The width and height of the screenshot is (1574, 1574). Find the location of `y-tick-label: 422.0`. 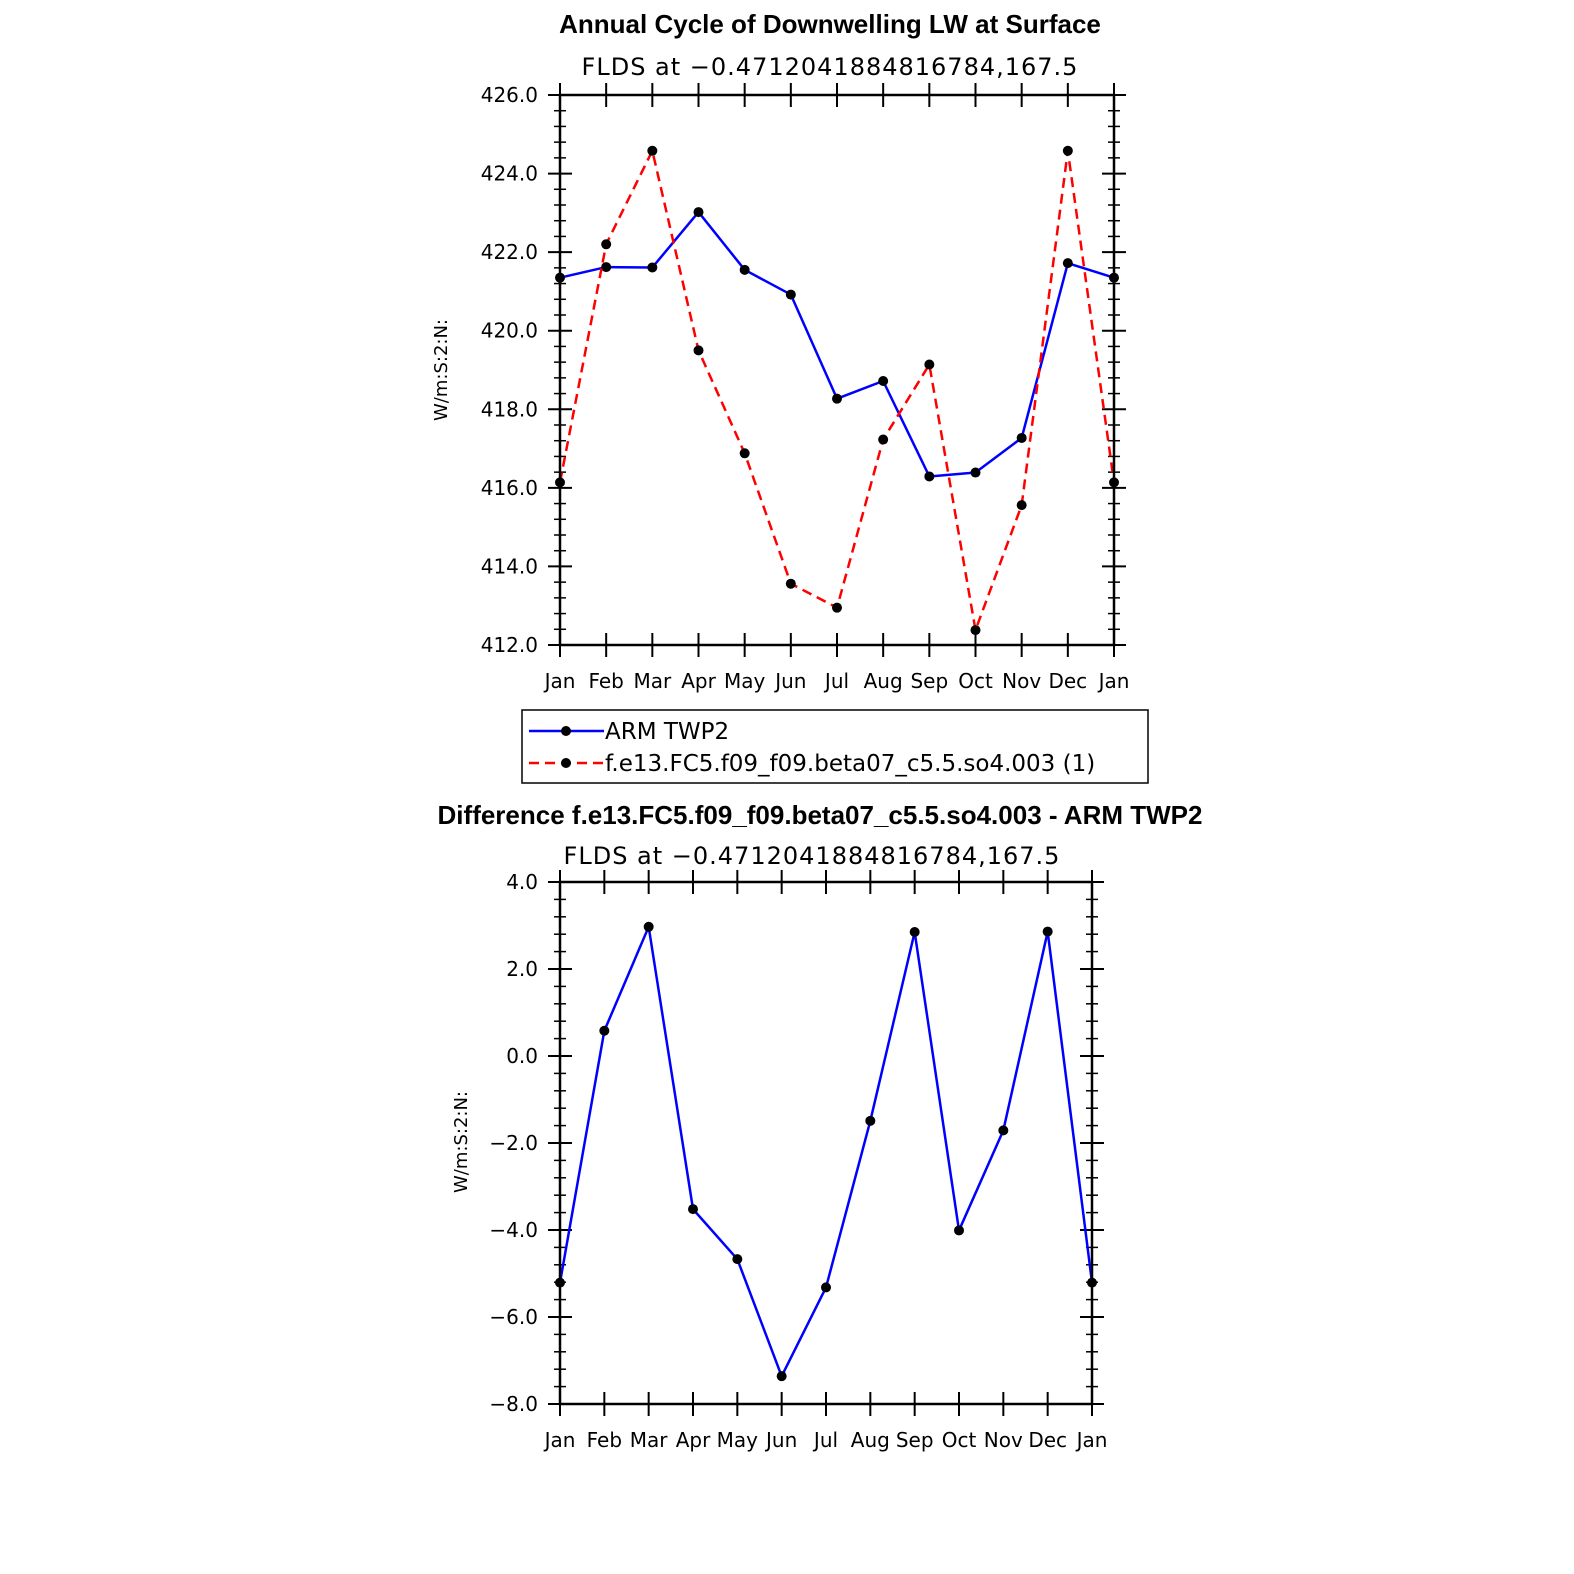

y-tick-label: 422.0 is located at coordinates (509, 252).